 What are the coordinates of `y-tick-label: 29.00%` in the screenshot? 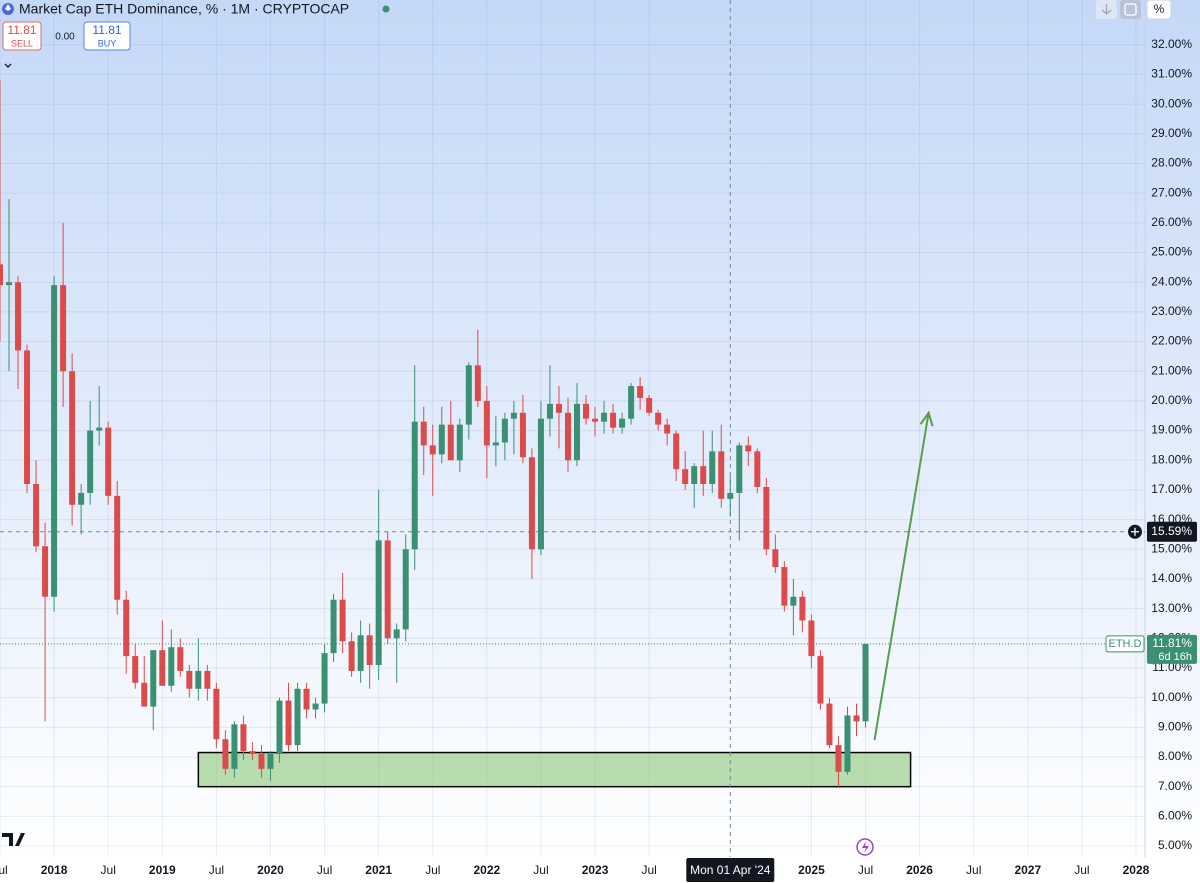 It's located at (1171, 133).